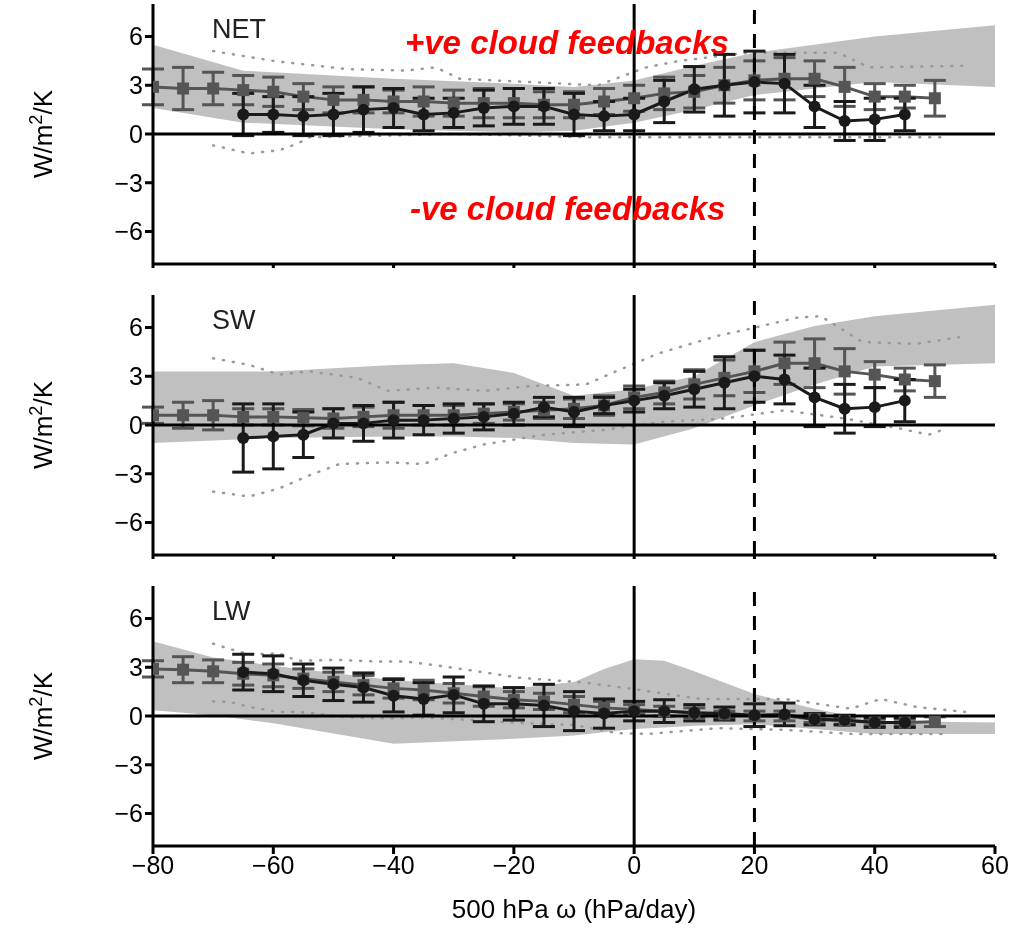 This screenshot has width=1034, height=928. What do you see at coordinates (234, 320) in the screenshot?
I see `chart-title: SW` at bounding box center [234, 320].